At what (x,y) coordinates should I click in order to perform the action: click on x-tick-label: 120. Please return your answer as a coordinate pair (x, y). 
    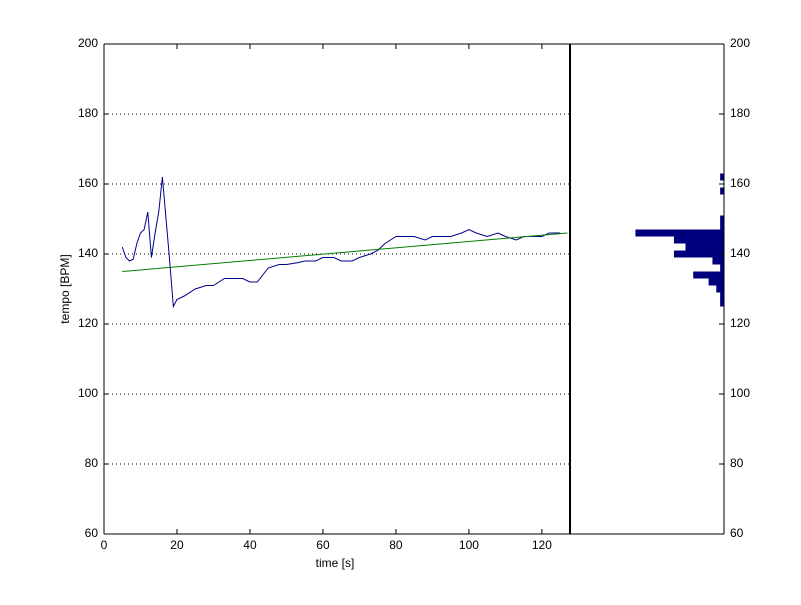
    Looking at the image, I should click on (542, 545).